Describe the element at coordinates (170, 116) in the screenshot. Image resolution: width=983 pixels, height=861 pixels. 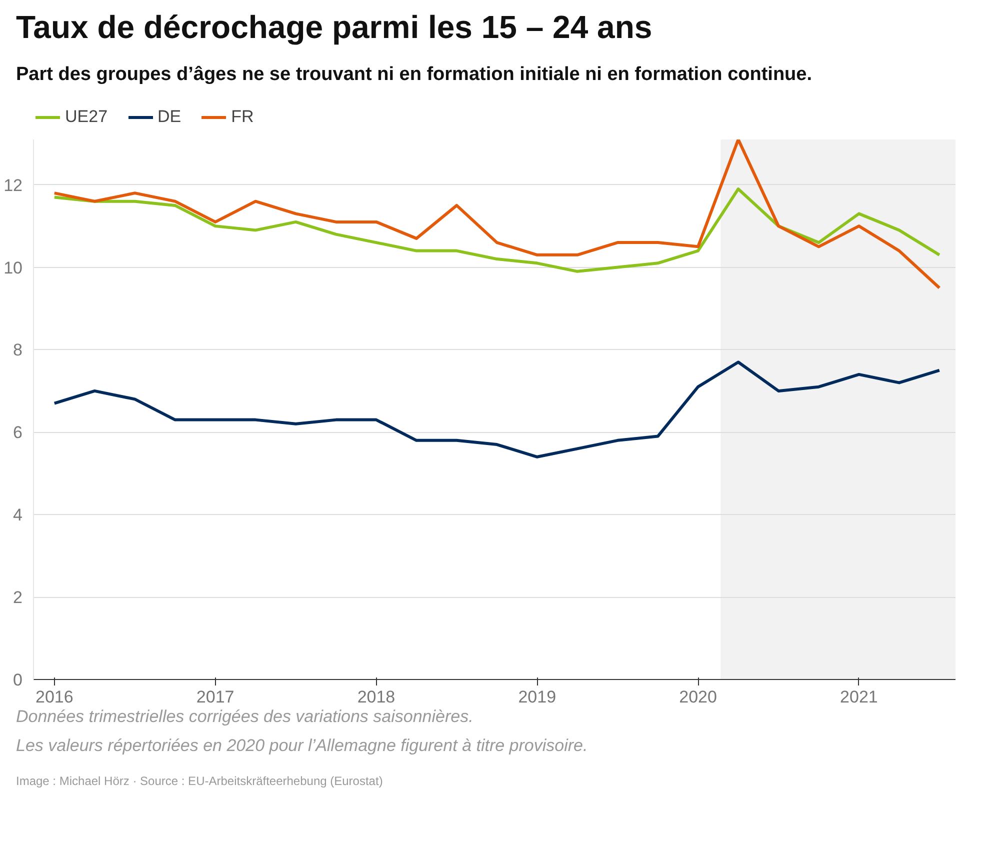
I see `legend-label: DE` at that location.